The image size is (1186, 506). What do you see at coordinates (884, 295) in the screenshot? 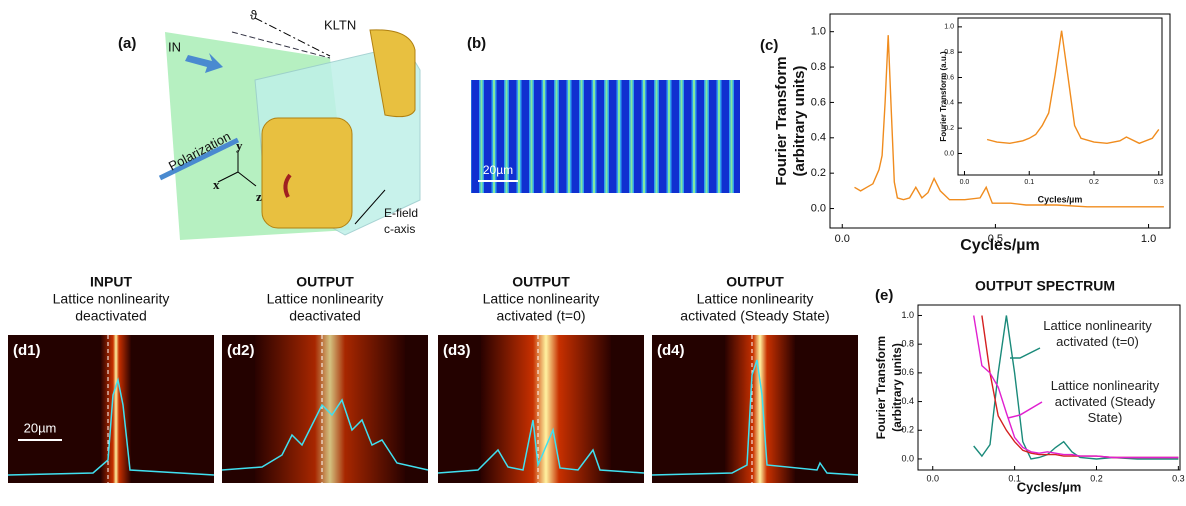
I see `panel-label: (e)` at bounding box center [884, 295].